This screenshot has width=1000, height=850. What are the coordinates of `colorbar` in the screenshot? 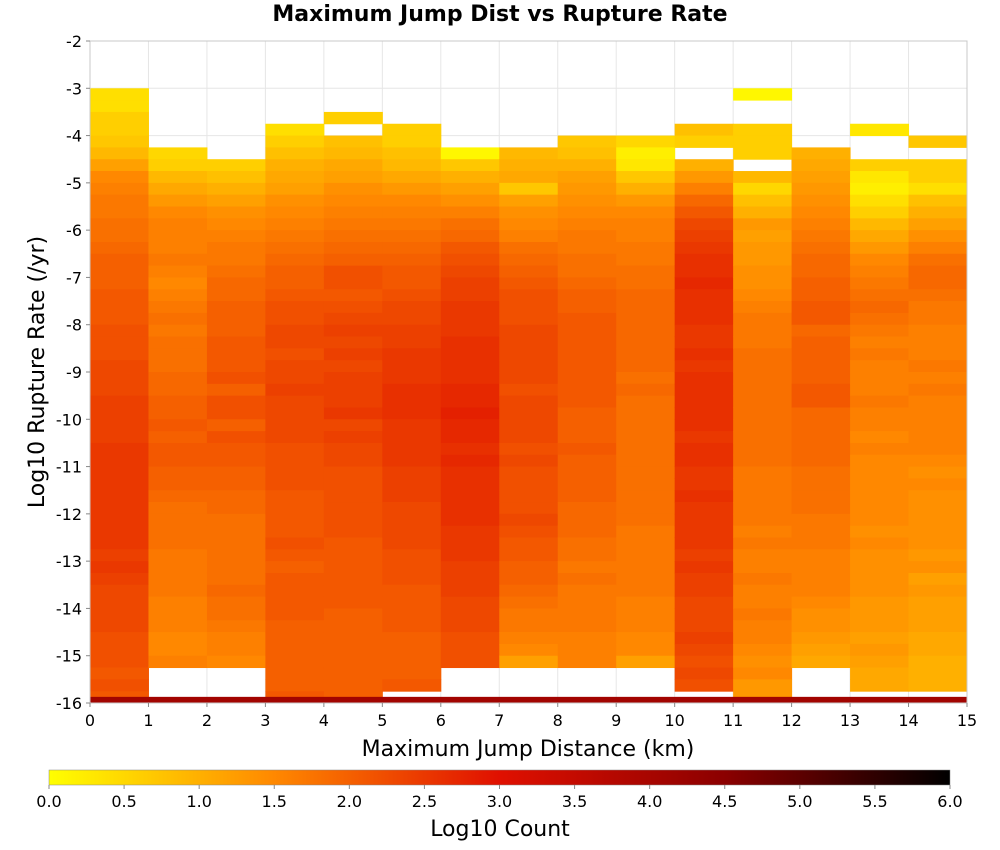 It's located at (499, 777).